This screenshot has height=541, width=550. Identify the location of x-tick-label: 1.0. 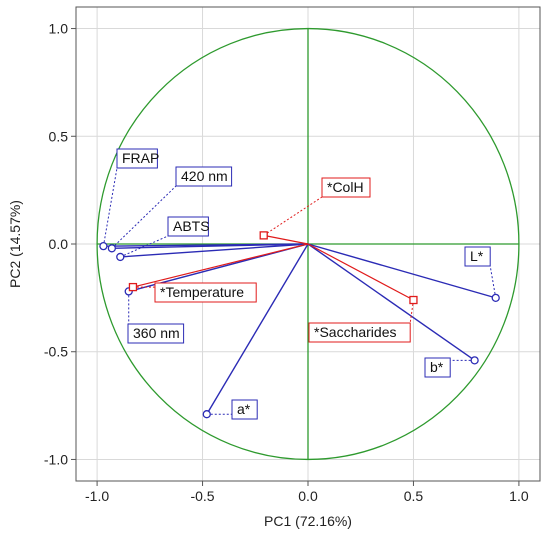
(519, 496).